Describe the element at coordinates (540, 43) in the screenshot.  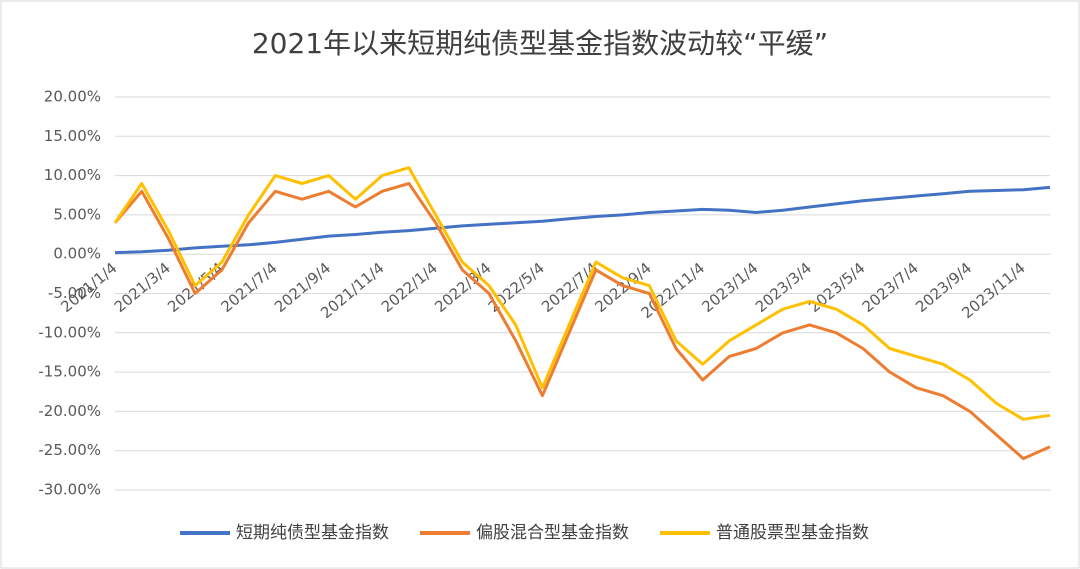
I see `chart-title: 2021年以来短期纯债型基金指数波动较“平缓”` at that location.